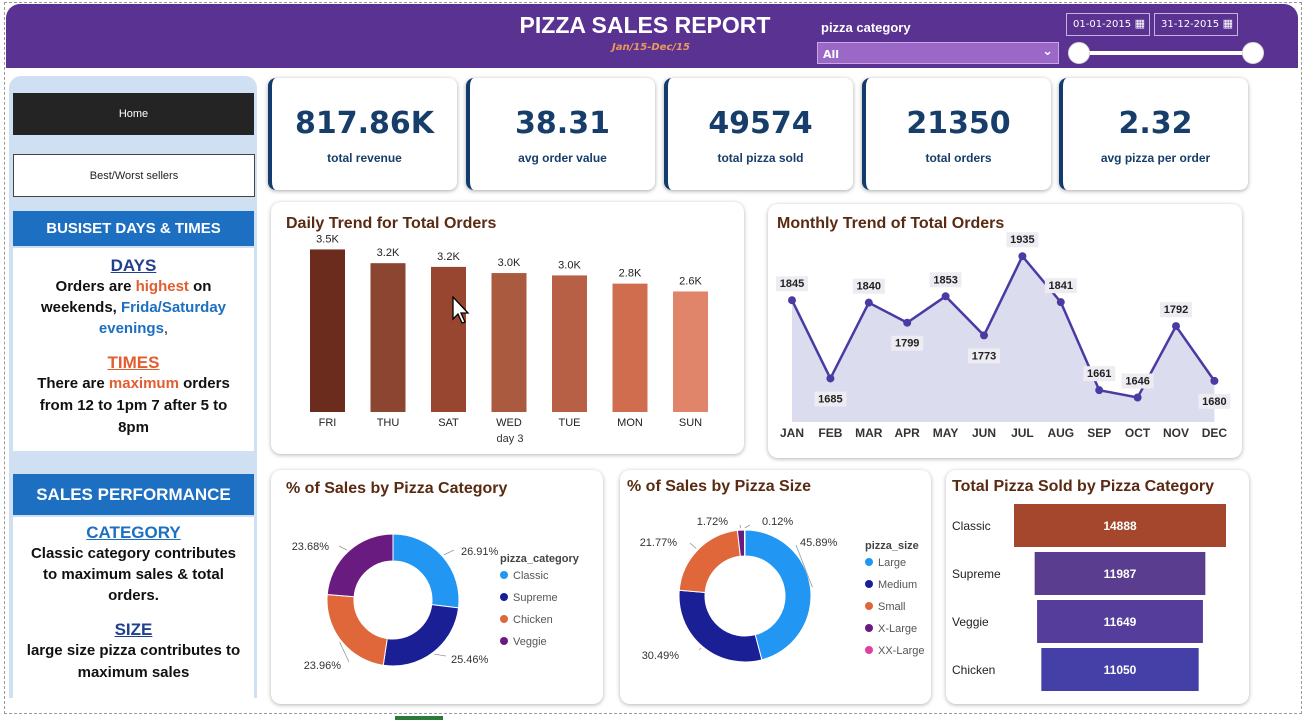 Image resolution: width=1314 pixels, height=720 pixels. What do you see at coordinates (645, 25) in the screenshot?
I see `page-title: PIZZA SALES REPORT` at bounding box center [645, 25].